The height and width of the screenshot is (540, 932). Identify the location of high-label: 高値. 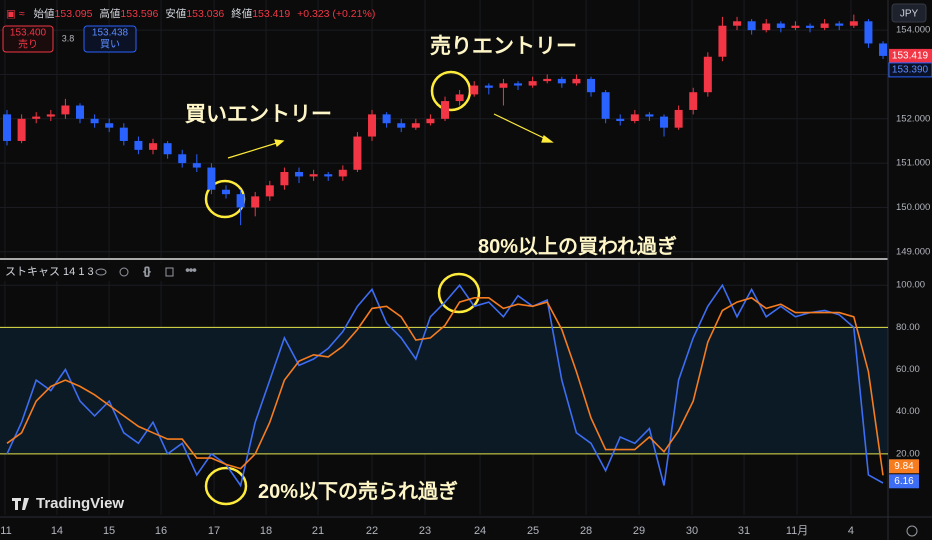
(110, 14).